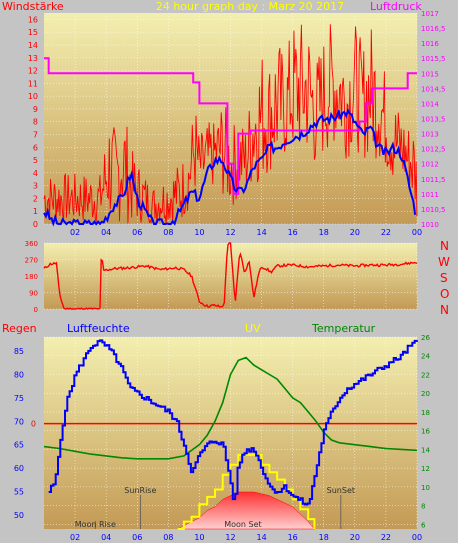  I want to click on y-right-tick-label: 20, so click(425, 394).